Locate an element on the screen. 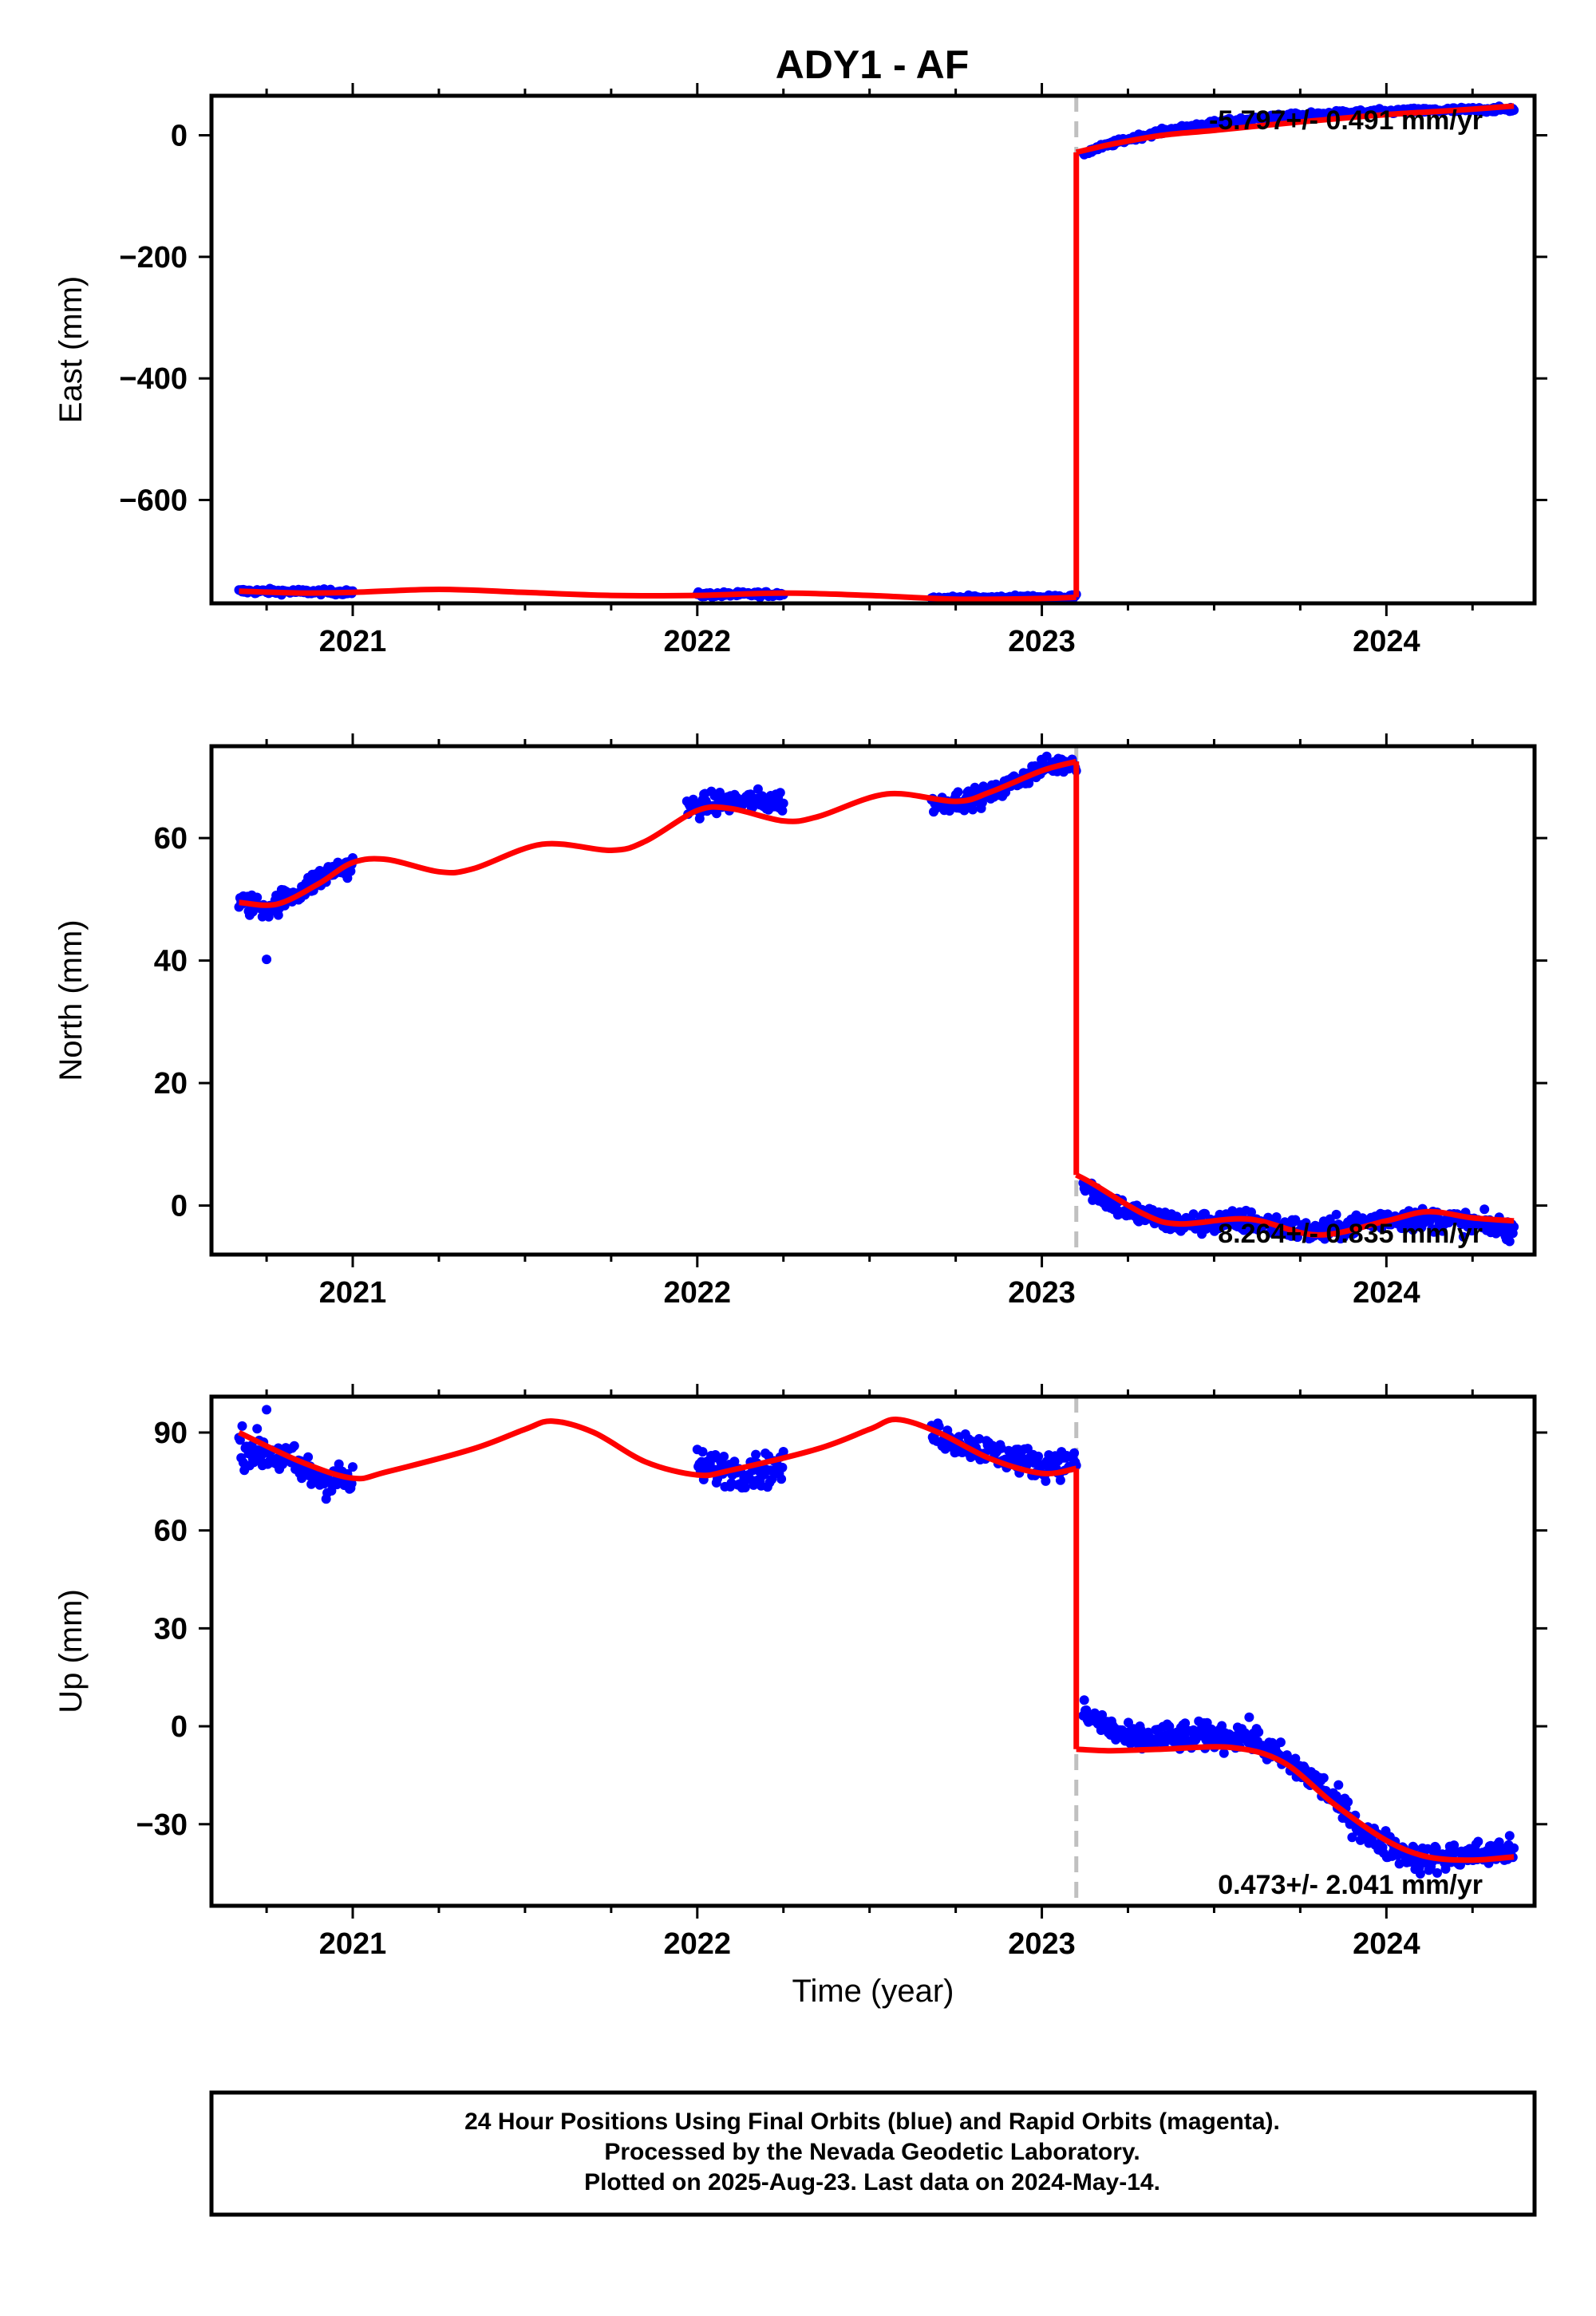  fit-line-post-north is located at coordinates (1295, 1205).